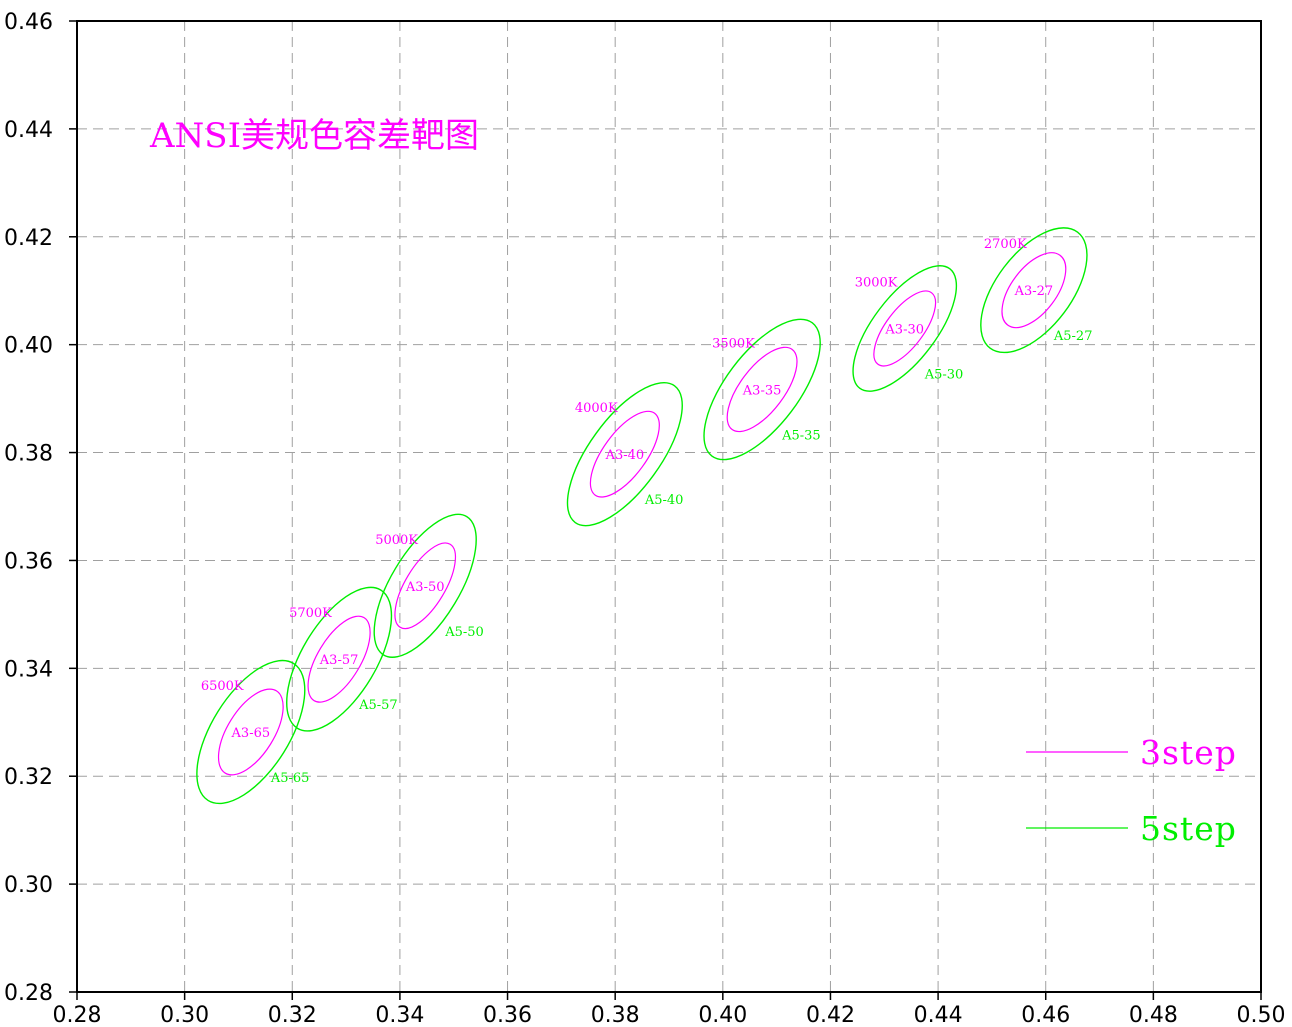  What do you see at coordinates (314, 136) in the screenshot?
I see `chart-title: ANSI美规色容差靶图` at bounding box center [314, 136].